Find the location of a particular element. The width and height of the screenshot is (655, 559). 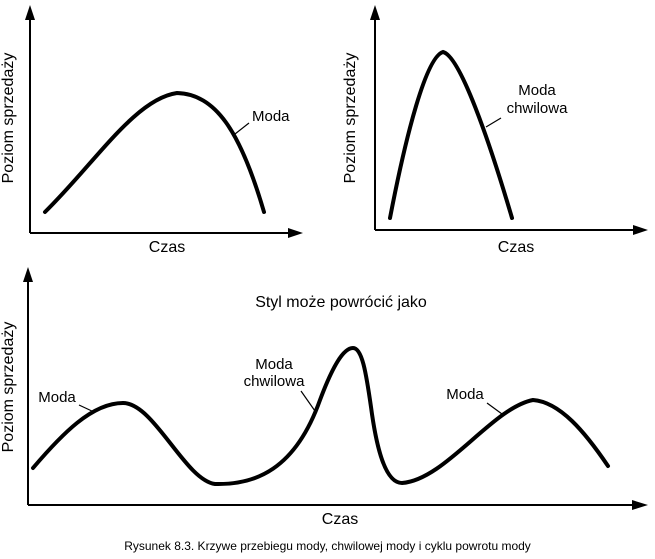

fad-y-axis-label: Poziom sprzedaży is located at coordinates (350, 118).